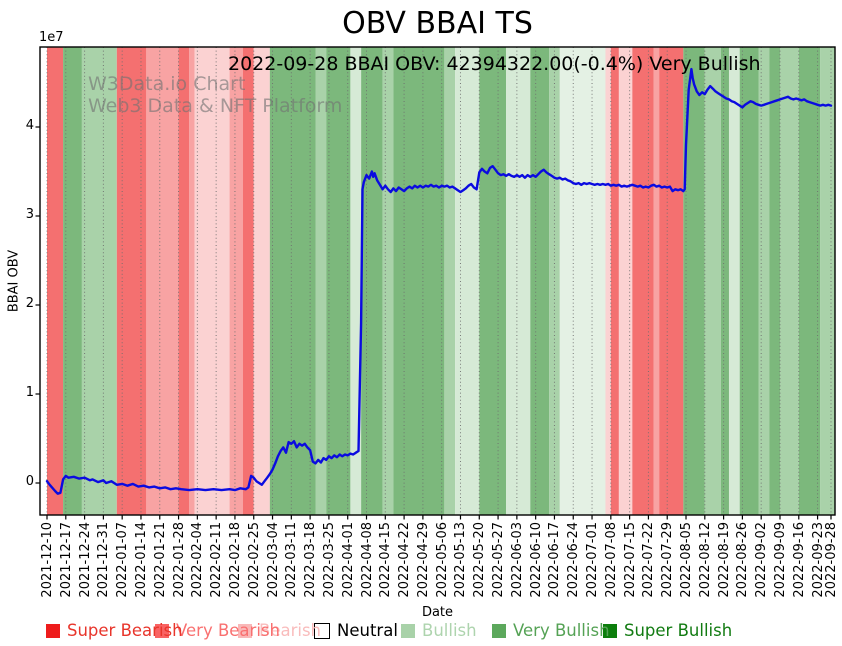  Describe the element at coordinates (724, 560) in the screenshot. I see `x-tick-label: 2022-08-19` at that location.